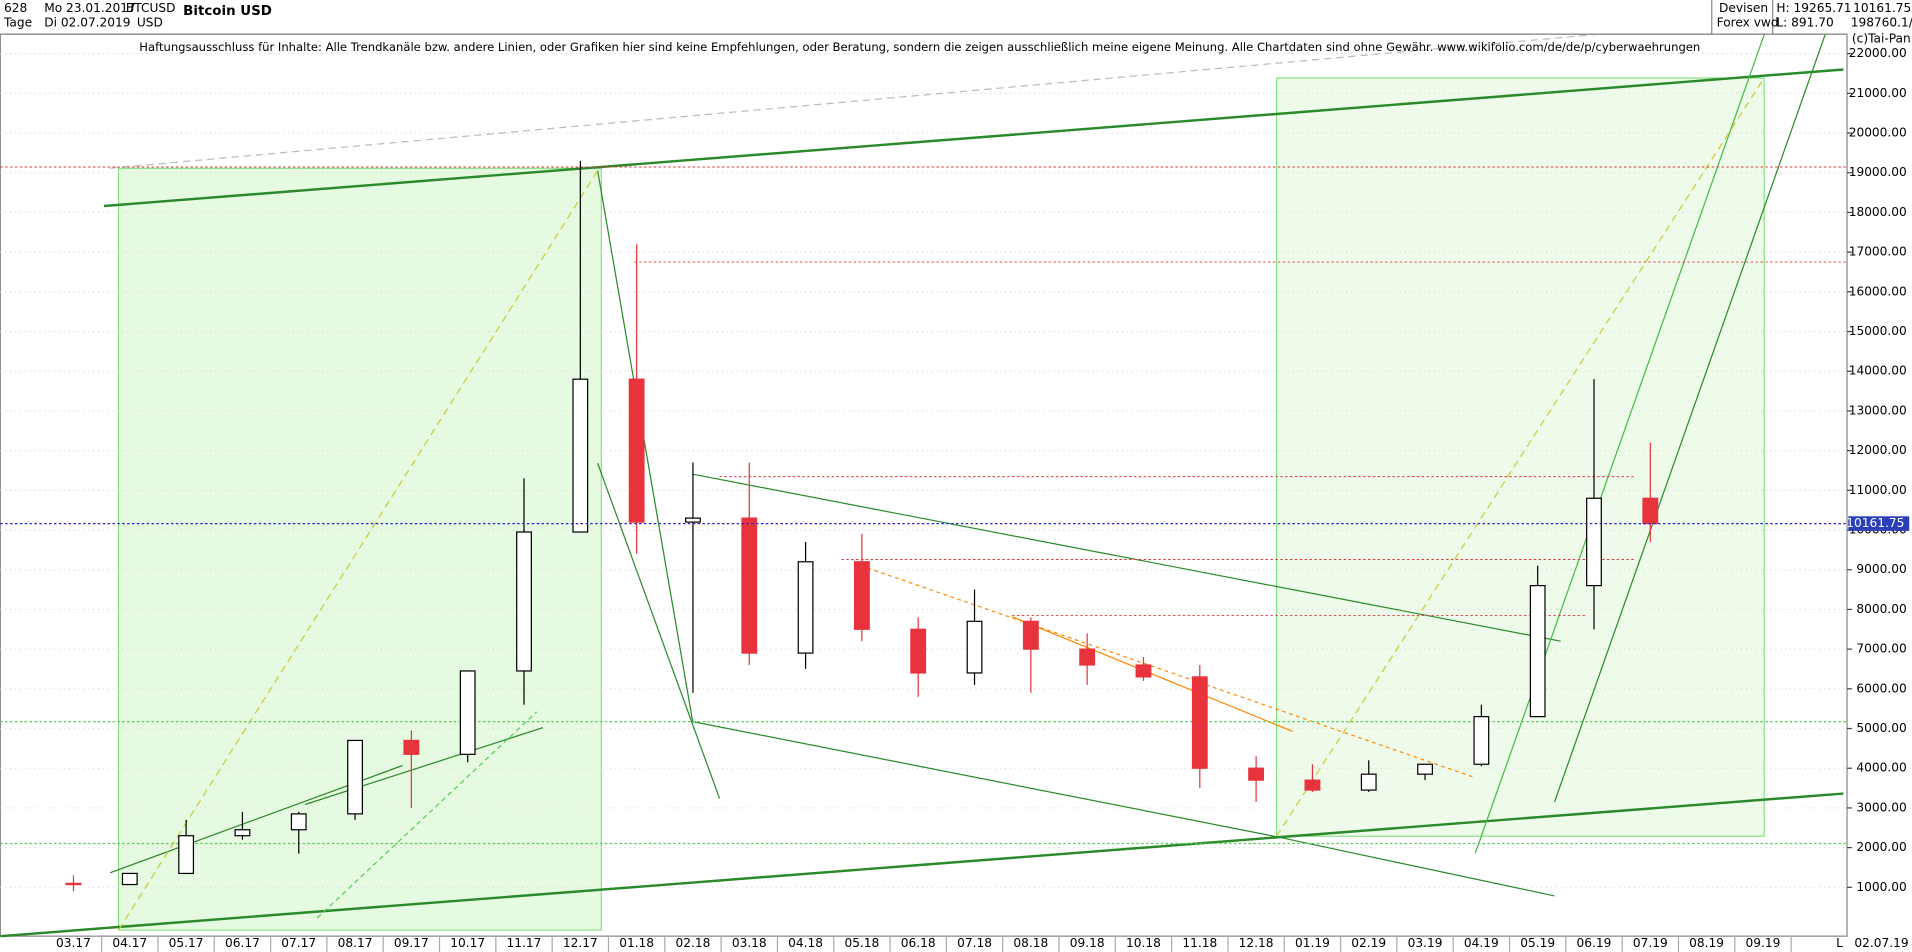 This screenshot has height=952, width=1912. What do you see at coordinates (467, 943) in the screenshot?
I see `x-tick-label: 10.17` at bounding box center [467, 943].